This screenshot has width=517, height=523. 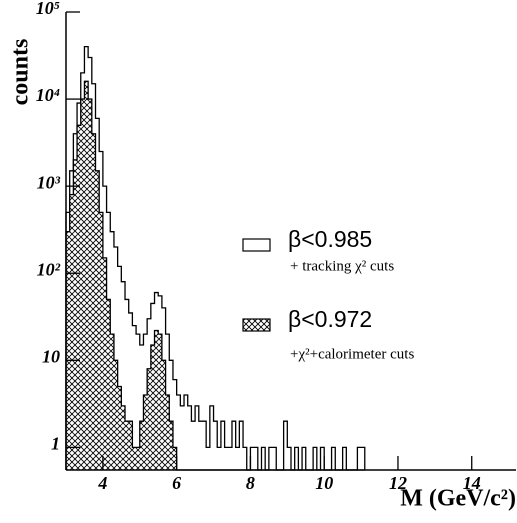 What do you see at coordinates (51, 356) in the screenshot?
I see `y-tick-label: 10` at bounding box center [51, 356].